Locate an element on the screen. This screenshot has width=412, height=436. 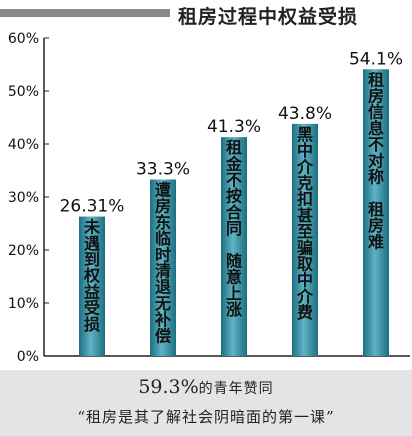
bar-category-char: 未 is located at coordinates (91, 227).